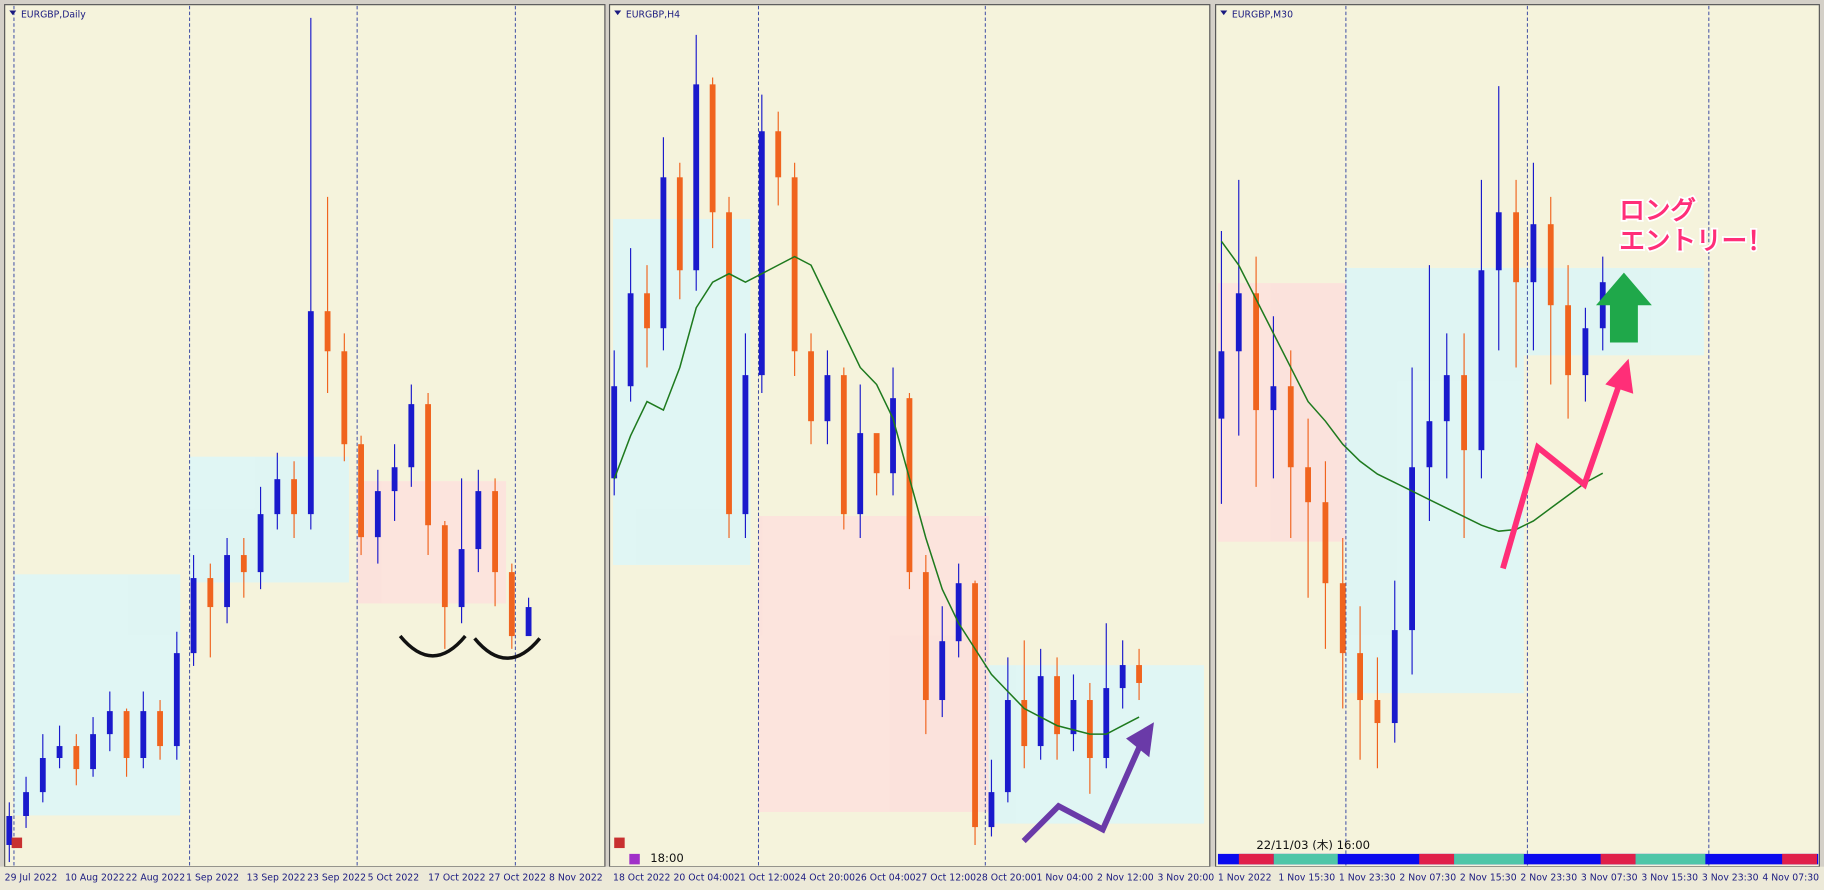 This screenshot has height=890, width=1824. What do you see at coordinates (641, 878) in the screenshot?
I see `x-tick-label: 18 Oct 2022` at bounding box center [641, 878].